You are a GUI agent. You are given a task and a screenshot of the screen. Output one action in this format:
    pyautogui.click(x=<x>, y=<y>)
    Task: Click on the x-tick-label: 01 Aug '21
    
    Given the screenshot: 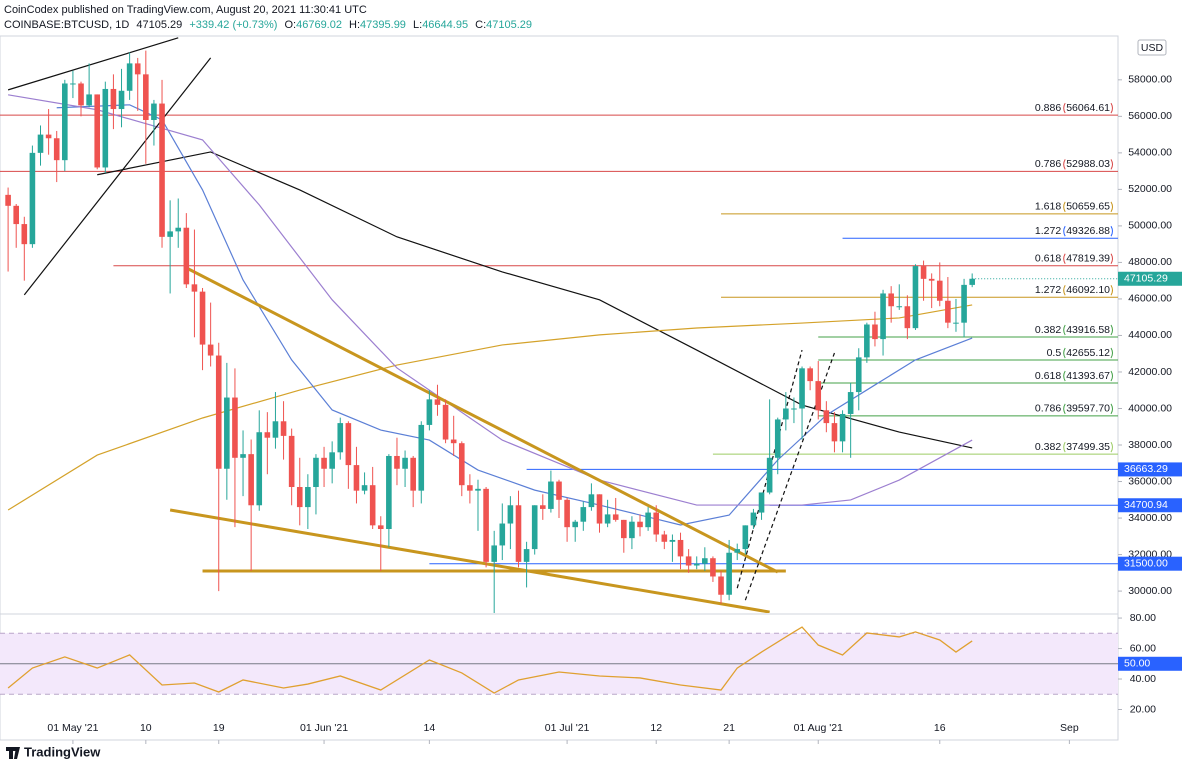 What is the action you would take?
    pyautogui.click(x=818, y=728)
    